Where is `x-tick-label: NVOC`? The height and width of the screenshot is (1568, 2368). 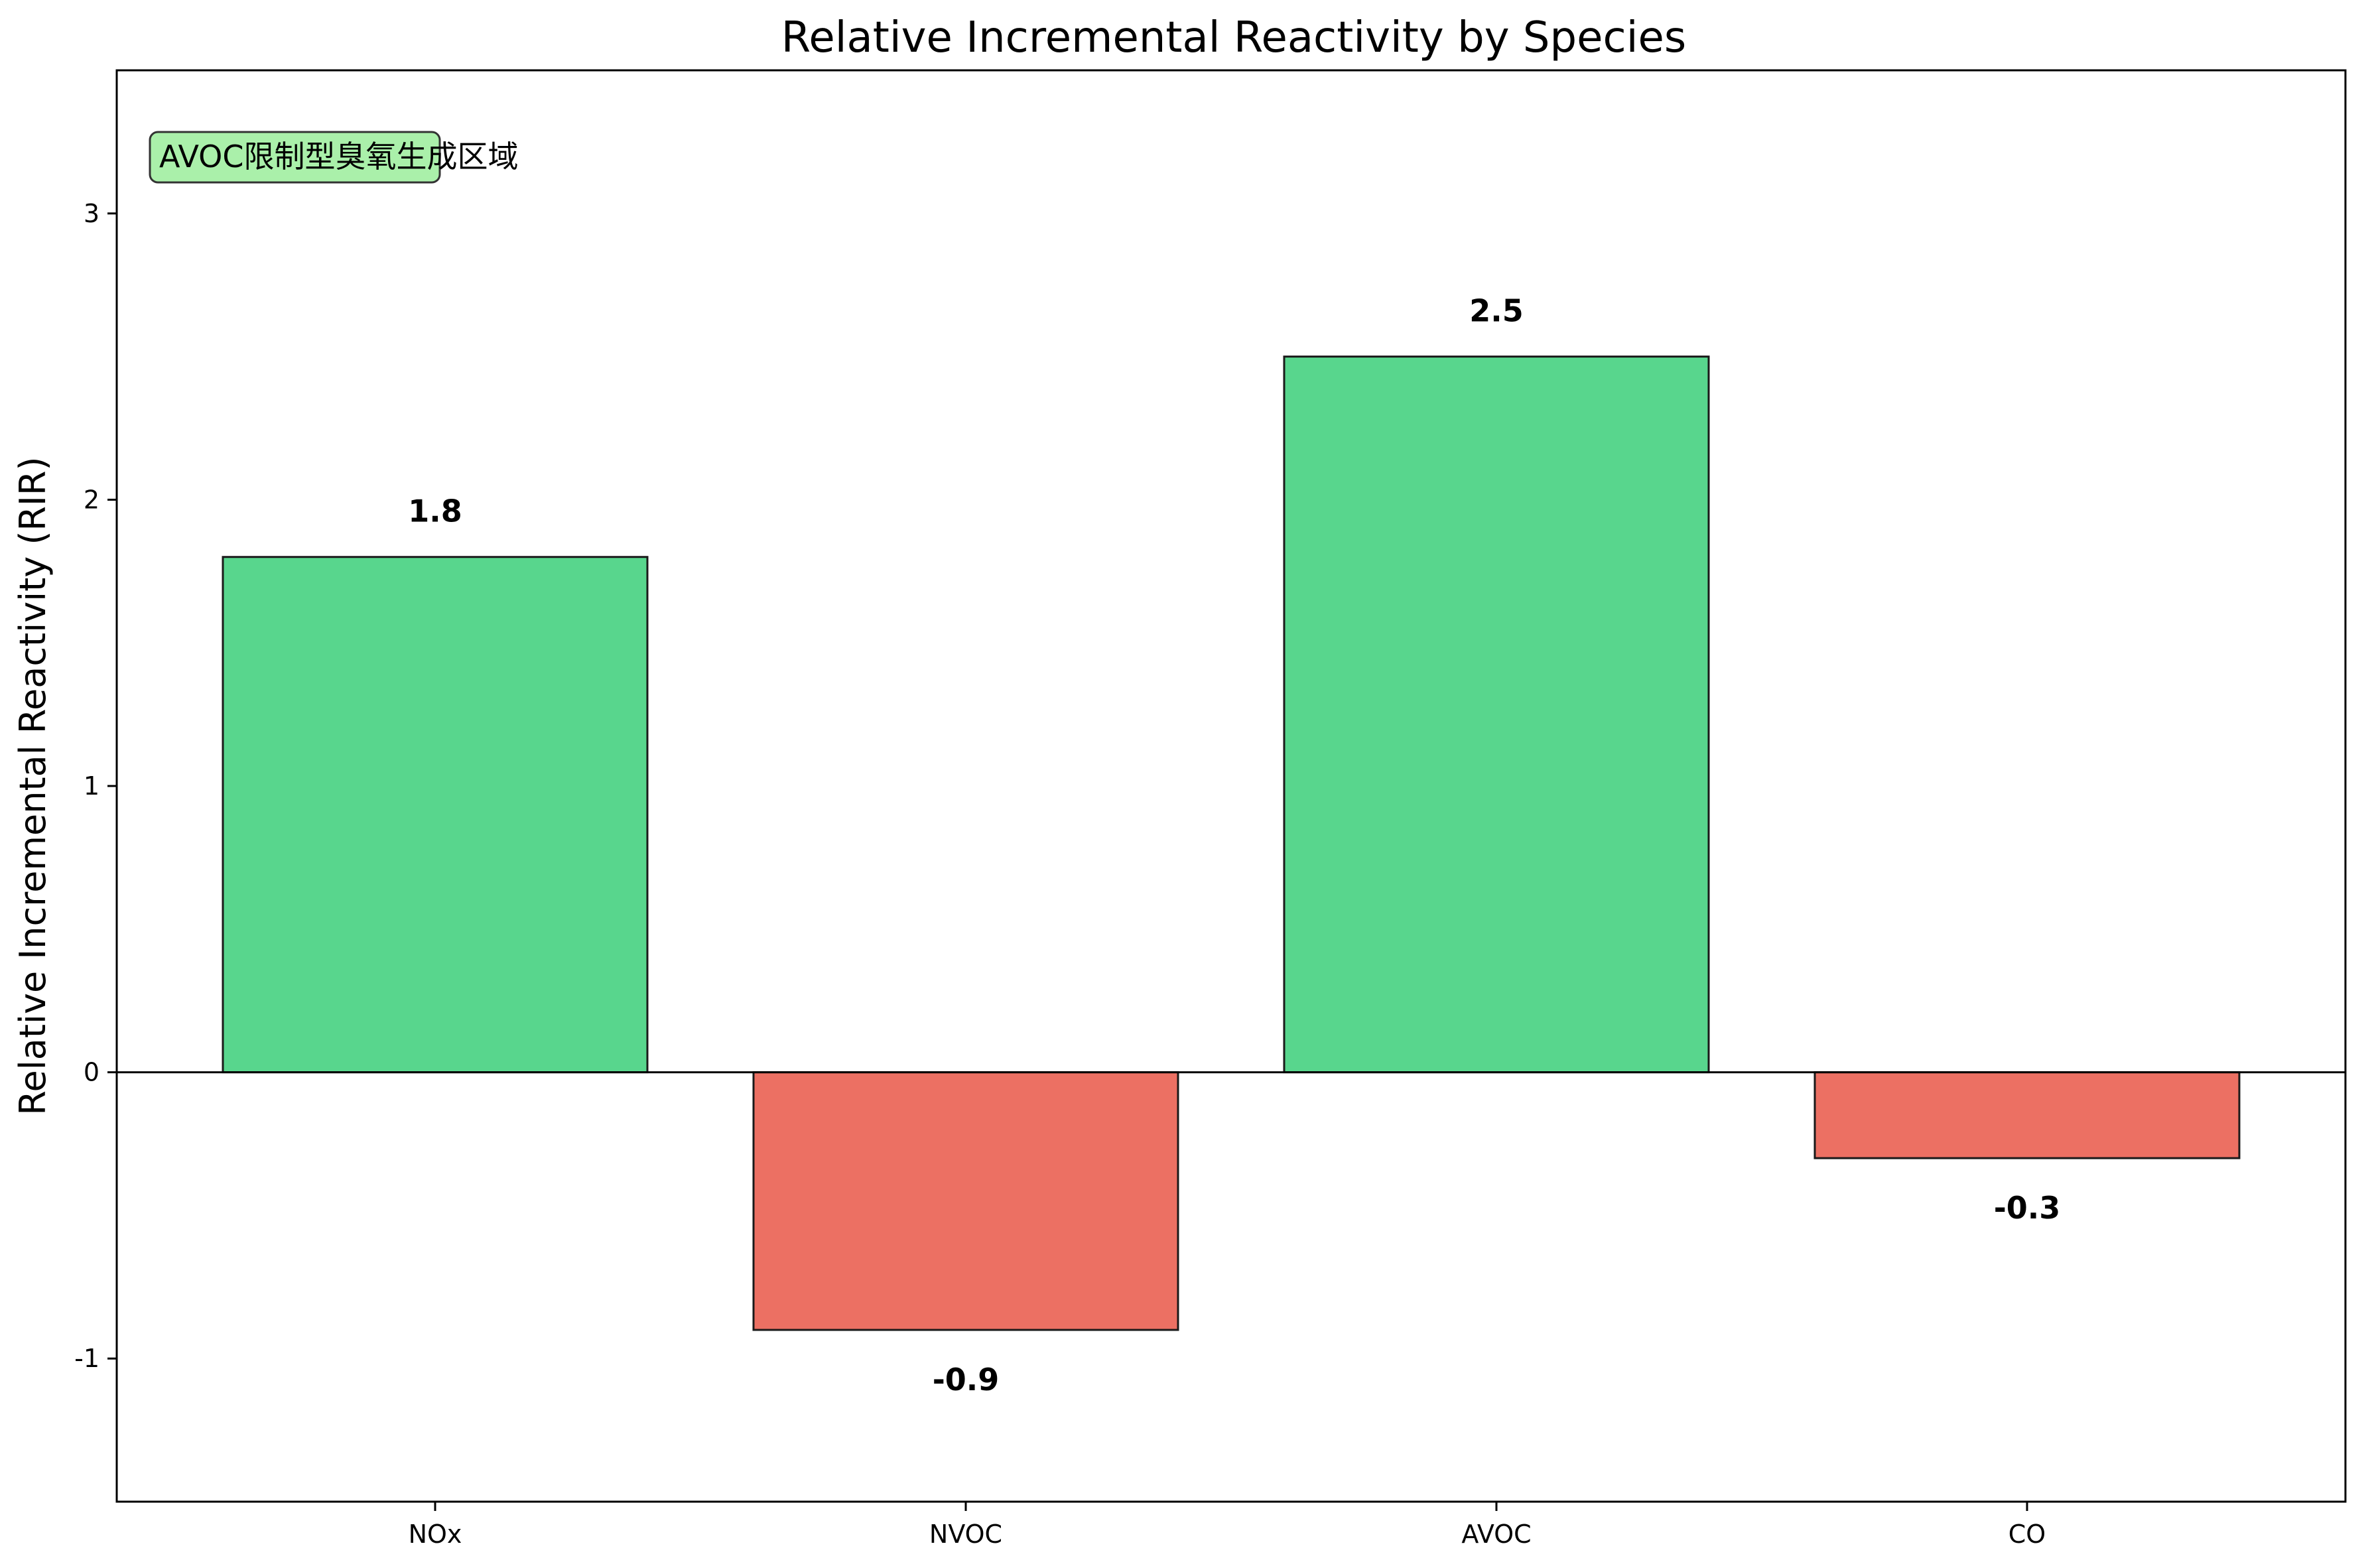 x-tick-label: NVOC is located at coordinates (965, 1535).